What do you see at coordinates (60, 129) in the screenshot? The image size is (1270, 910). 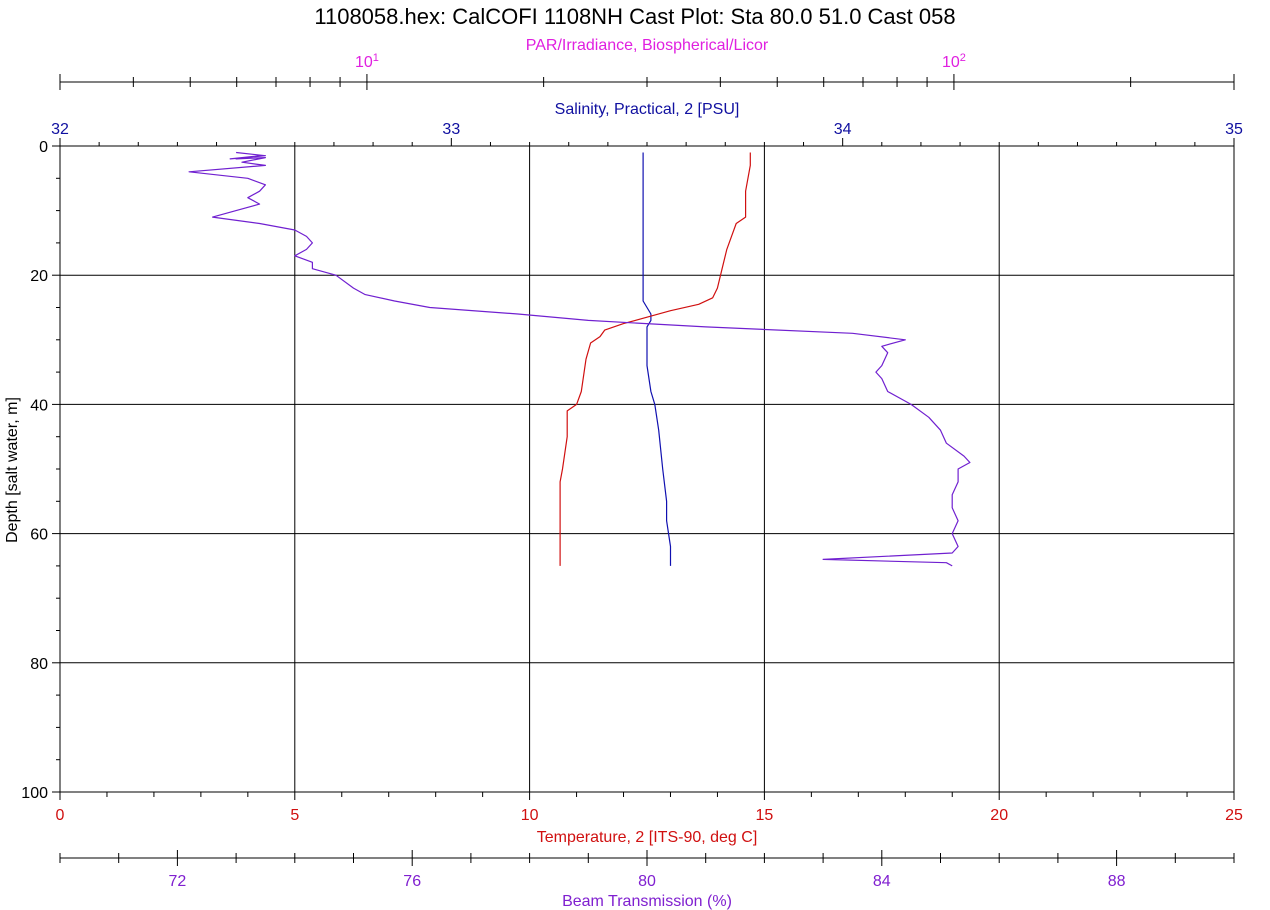 I see `salinity-tick-label: 32` at bounding box center [60, 129].